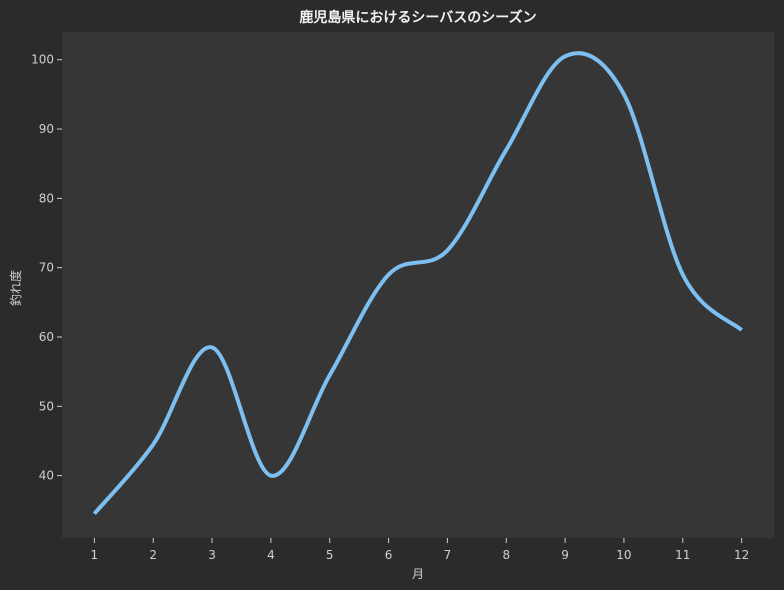 The height and width of the screenshot is (590, 784). What do you see at coordinates (46, 337) in the screenshot?
I see `y-tick-label: 60` at bounding box center [46, 337].